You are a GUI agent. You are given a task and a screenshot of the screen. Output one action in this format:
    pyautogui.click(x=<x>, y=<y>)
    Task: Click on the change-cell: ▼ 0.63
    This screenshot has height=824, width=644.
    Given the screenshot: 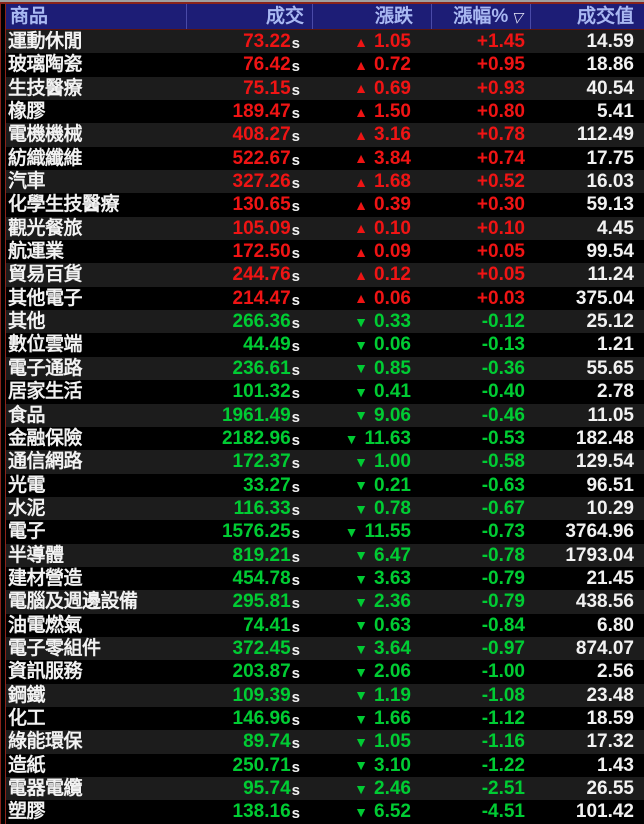 What is the action you would take?
    pyautogui.click(x=371, y=625)
    